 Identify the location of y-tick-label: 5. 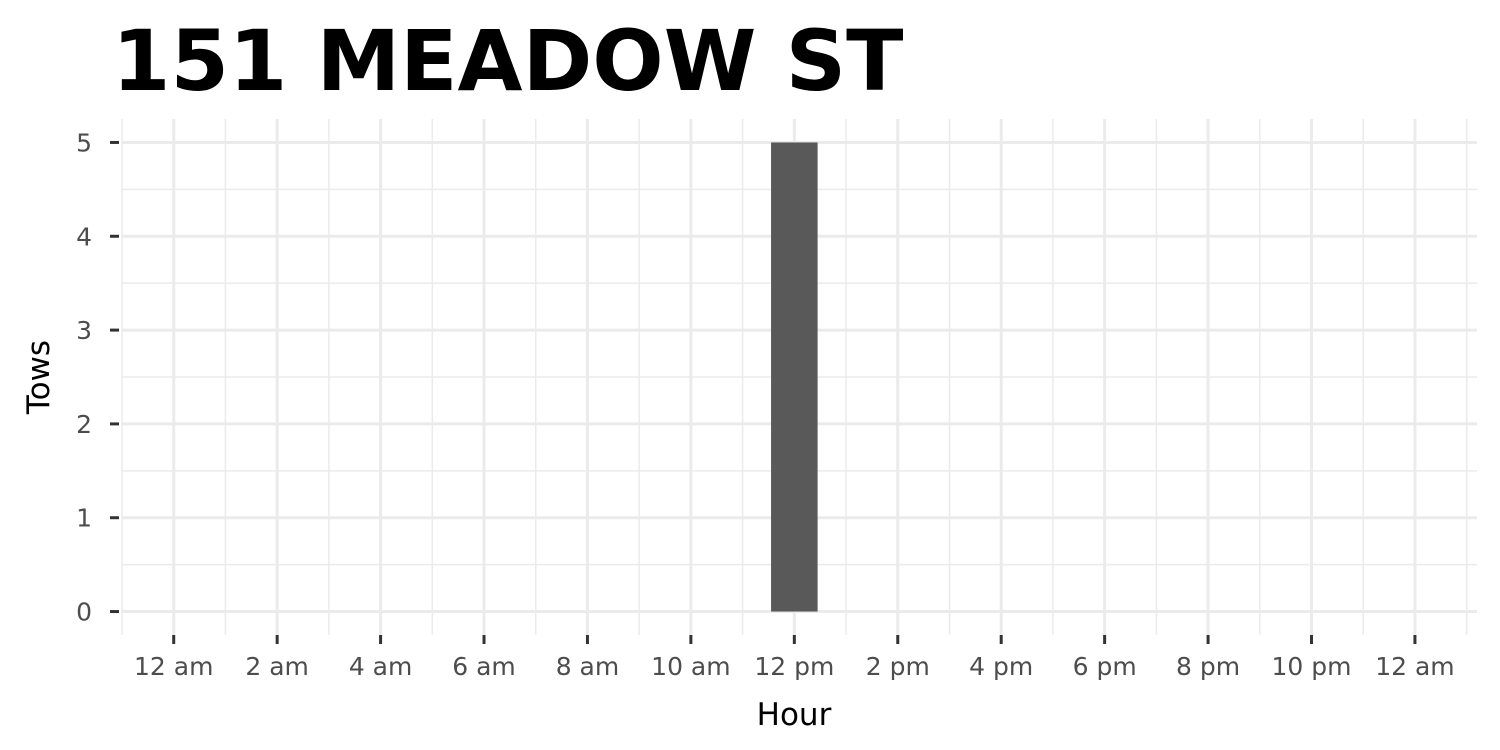
(84, 142).